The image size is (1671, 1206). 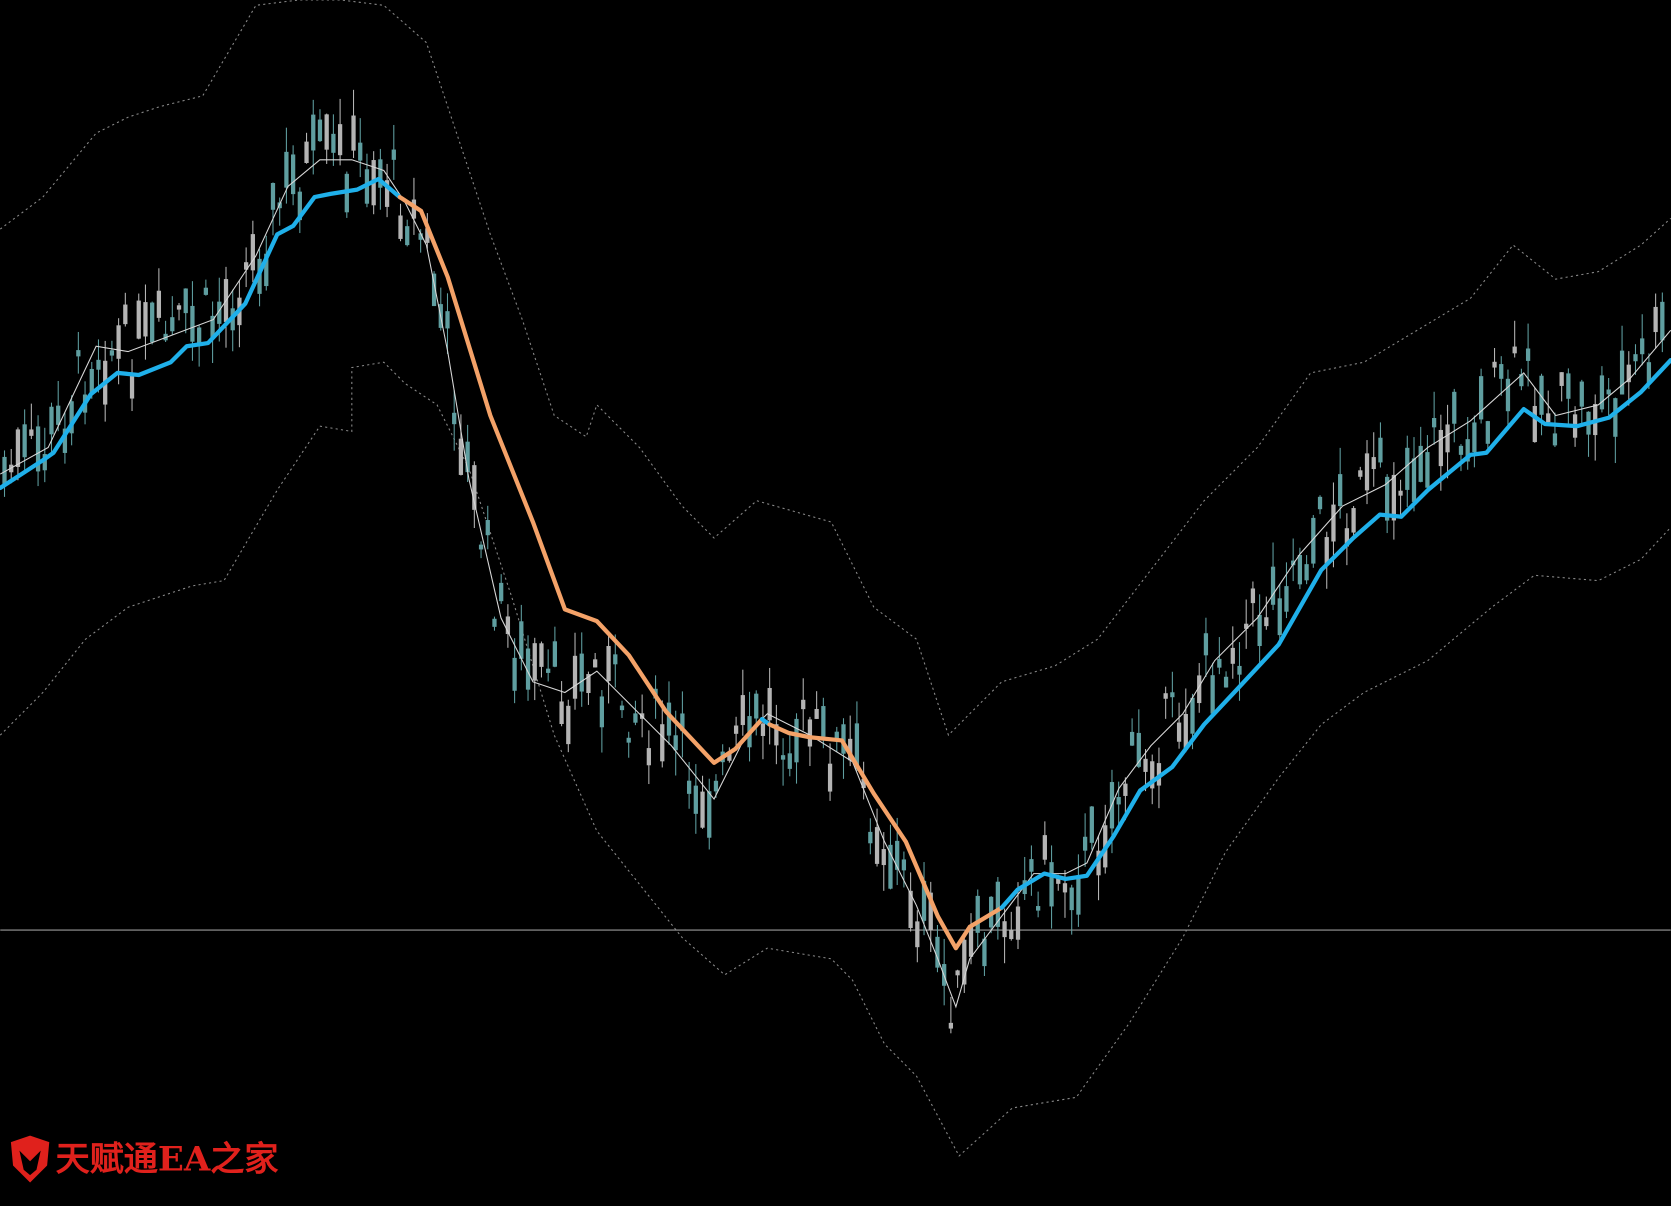 What do you see at coordinates (167, 1159) in the screenshot?
I see `watermark-text: 天赋通EA之家` at bounding box center [167, 1159].